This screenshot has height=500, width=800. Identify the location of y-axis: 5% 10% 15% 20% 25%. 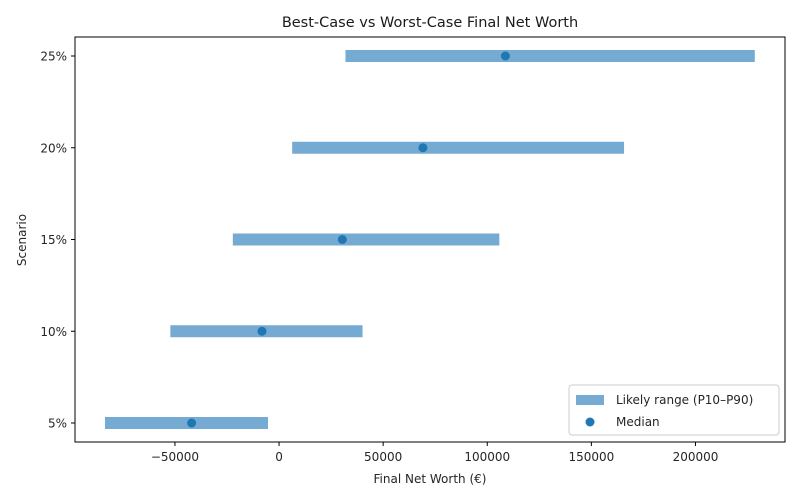
(57, 240).